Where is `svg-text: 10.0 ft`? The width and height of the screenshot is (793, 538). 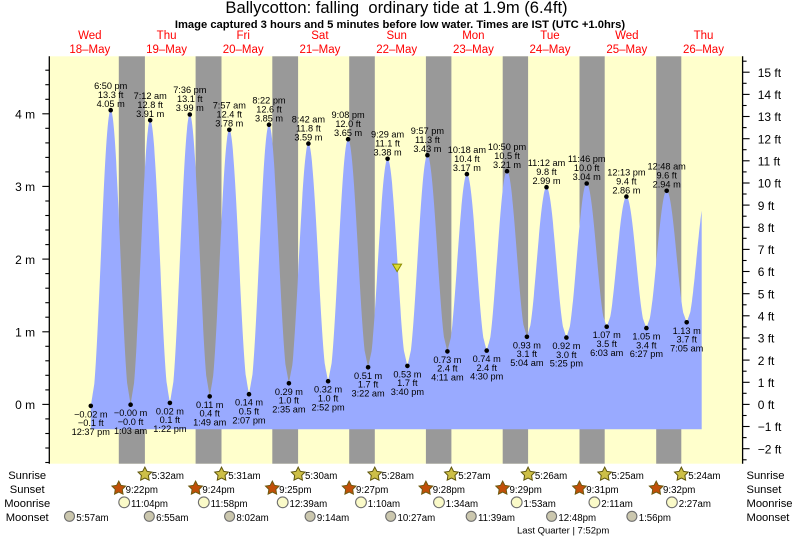
svg-text: 10.0 ft is located at coordinates (587, 168).